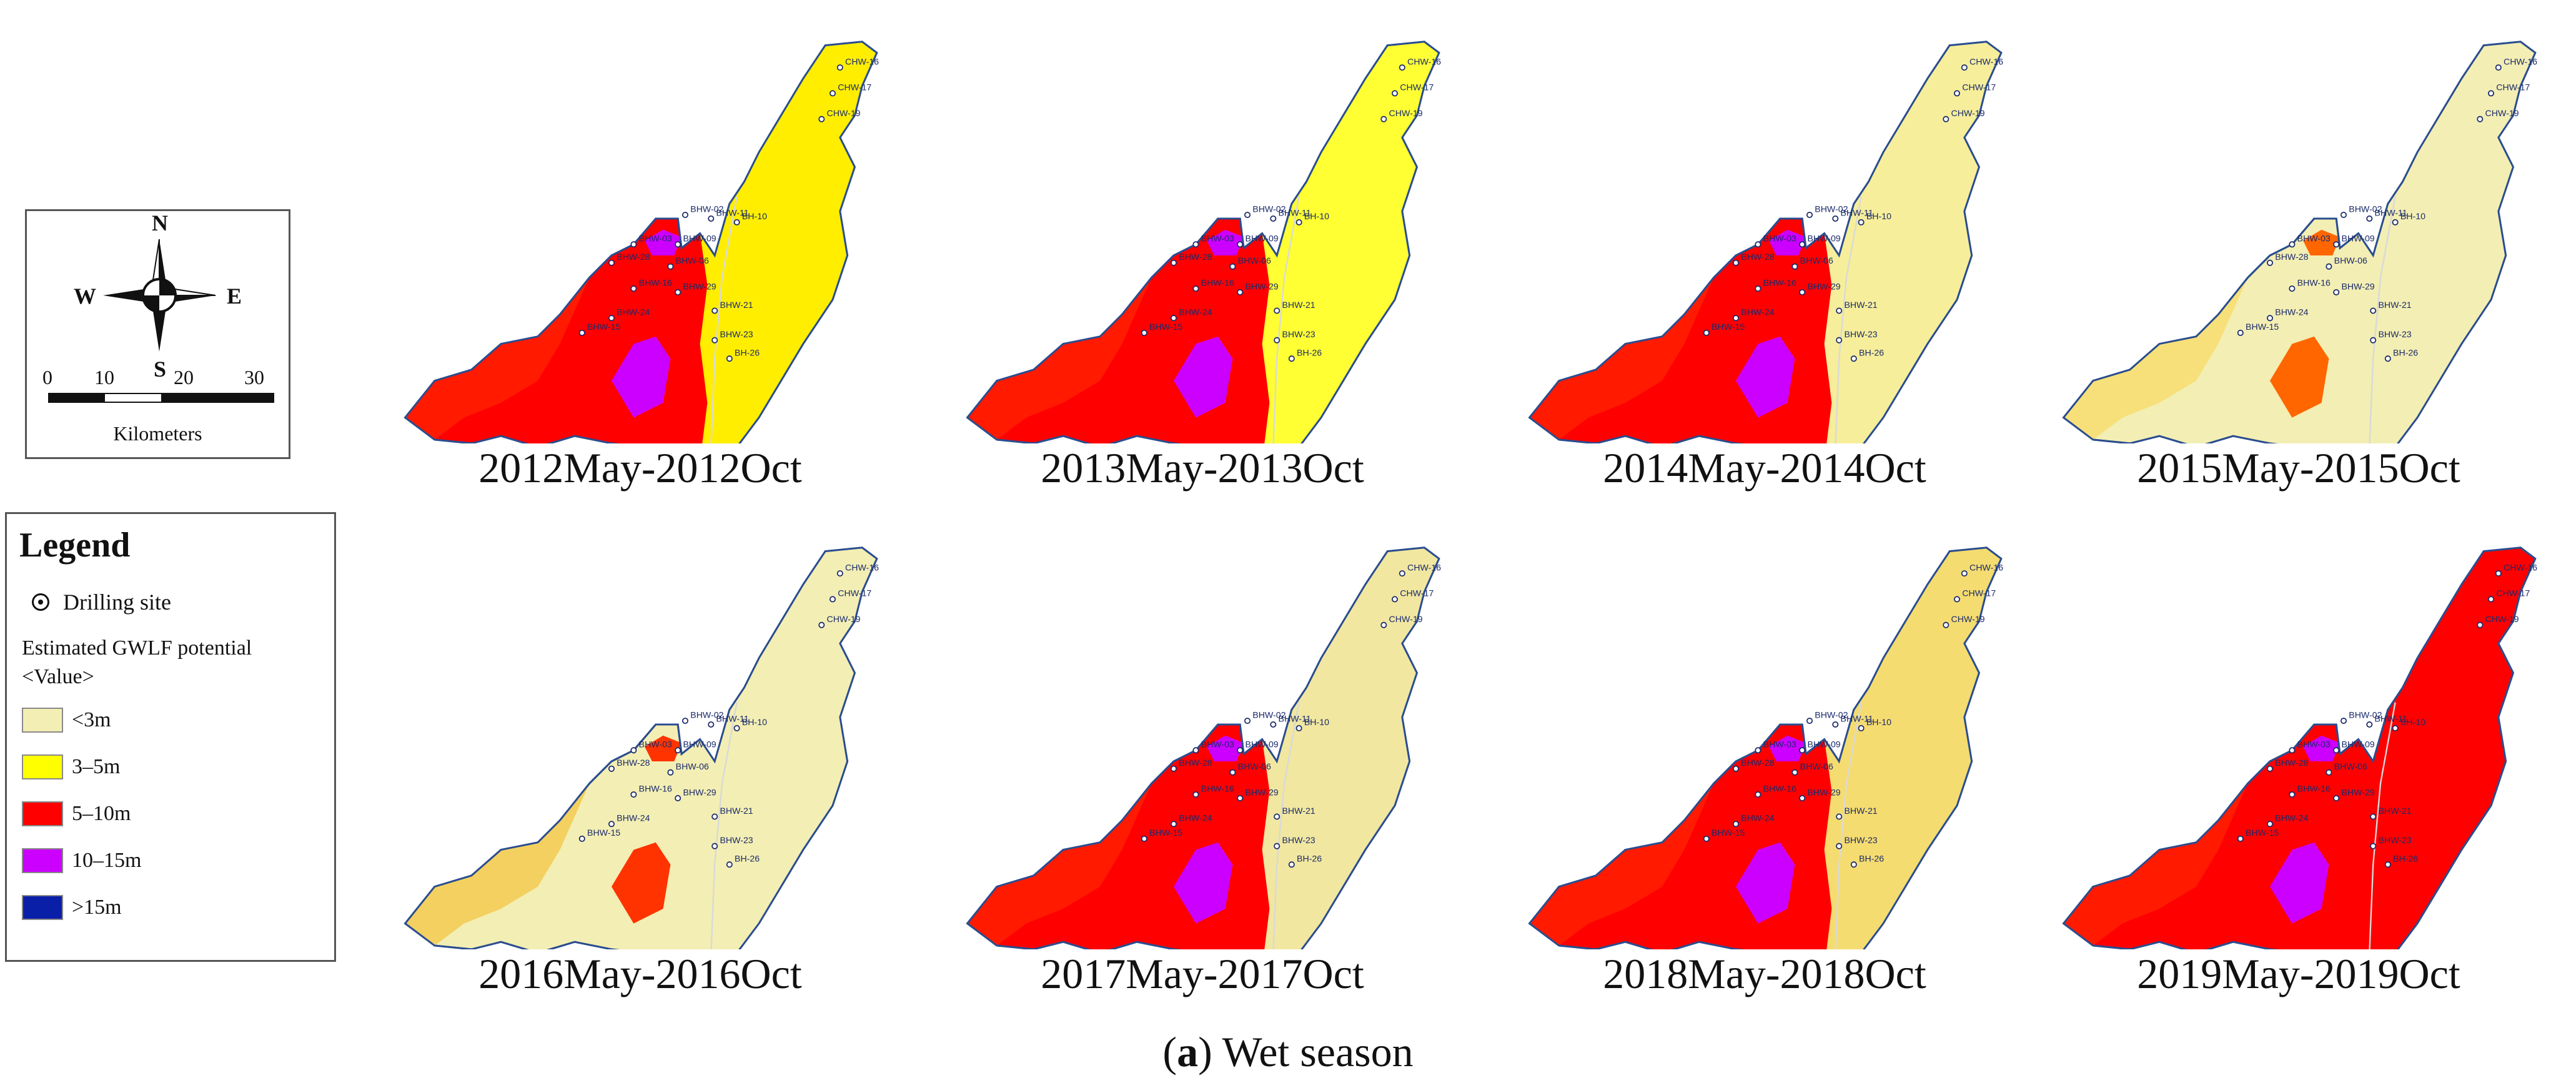 The height and width of the screenshot is (1088, 2576). I want to click on compass-north-label: N, so click(160, 222).